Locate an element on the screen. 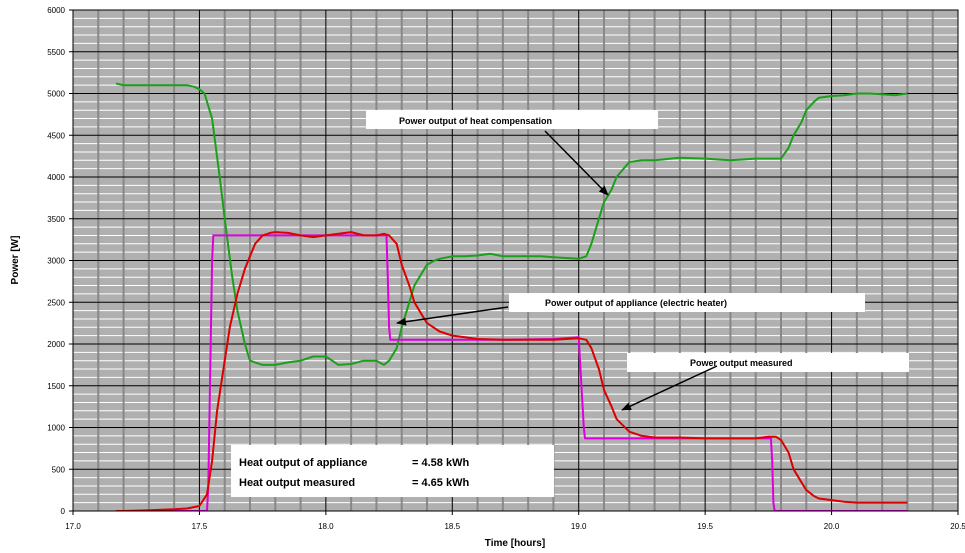  info-box-background is located at coordinates (392, 471).